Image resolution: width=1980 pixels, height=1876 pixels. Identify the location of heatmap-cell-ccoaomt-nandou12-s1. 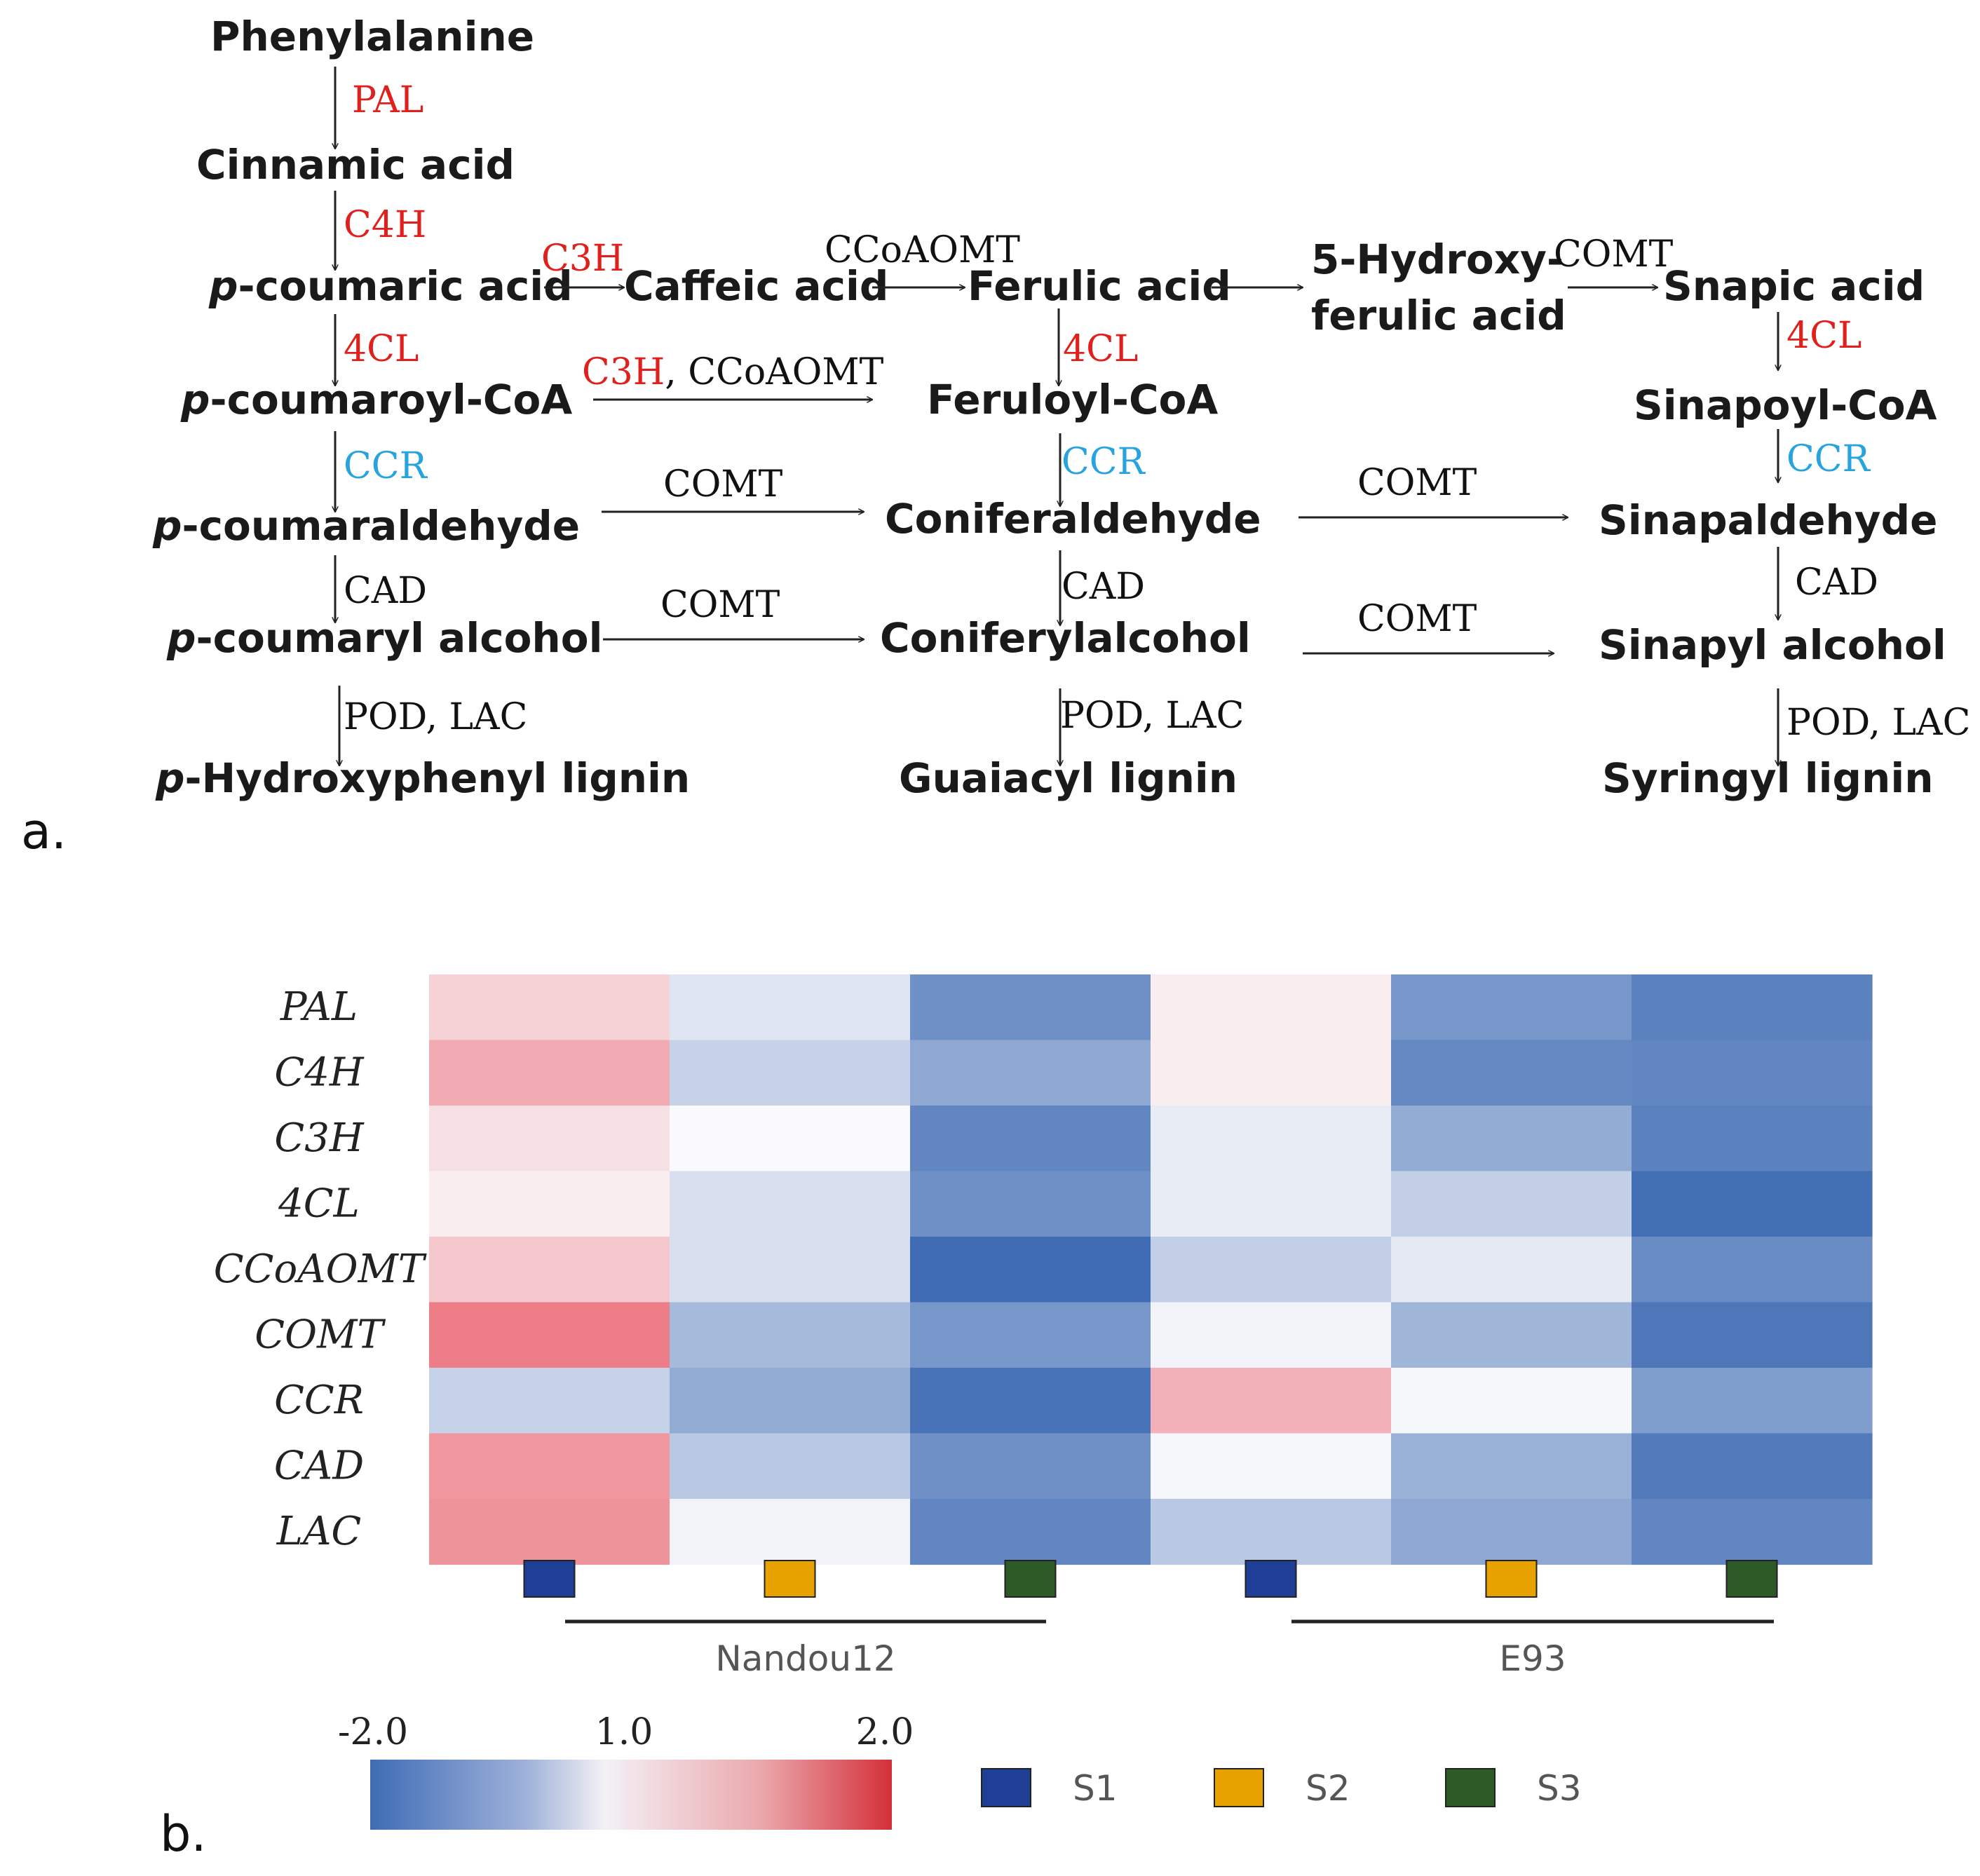
(549, 1270).